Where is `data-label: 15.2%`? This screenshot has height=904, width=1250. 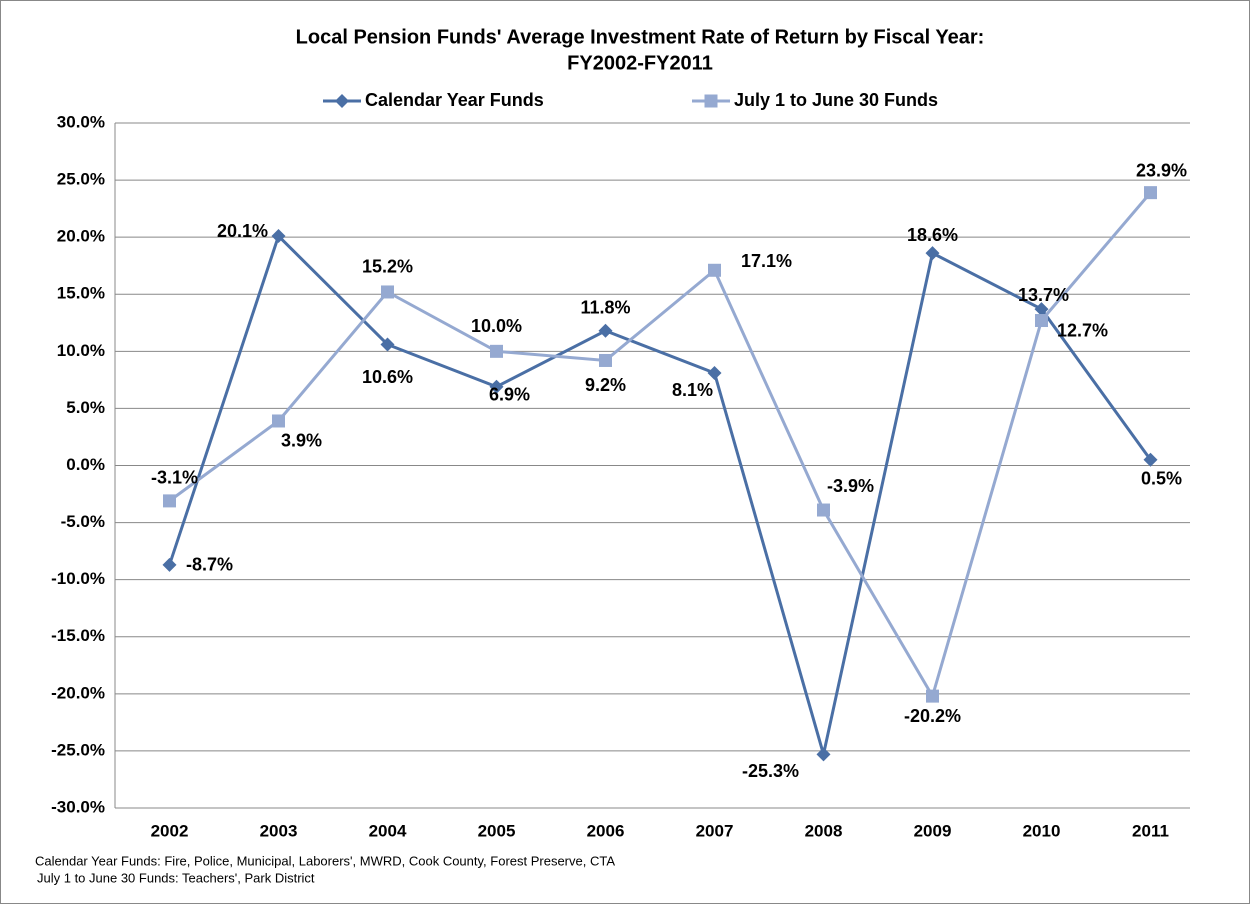
data-label: 15.2% is located at coordinates (387, 267).